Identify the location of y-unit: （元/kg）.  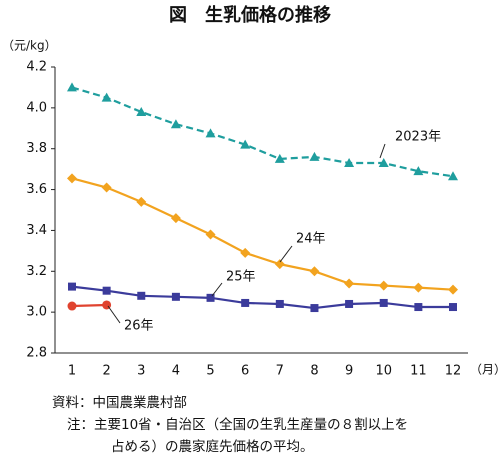
(29, 46).